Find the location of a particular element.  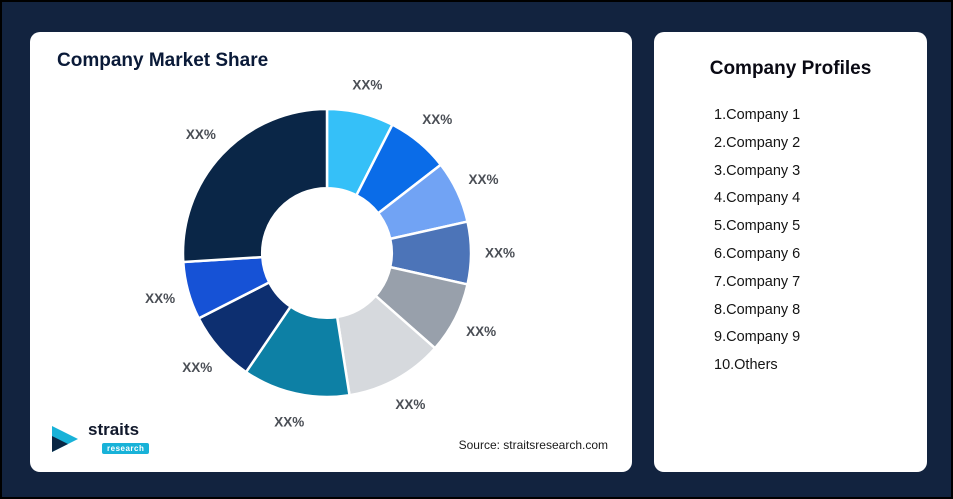

profiles-title: Company Profiles is located at coordinates (790, 68).